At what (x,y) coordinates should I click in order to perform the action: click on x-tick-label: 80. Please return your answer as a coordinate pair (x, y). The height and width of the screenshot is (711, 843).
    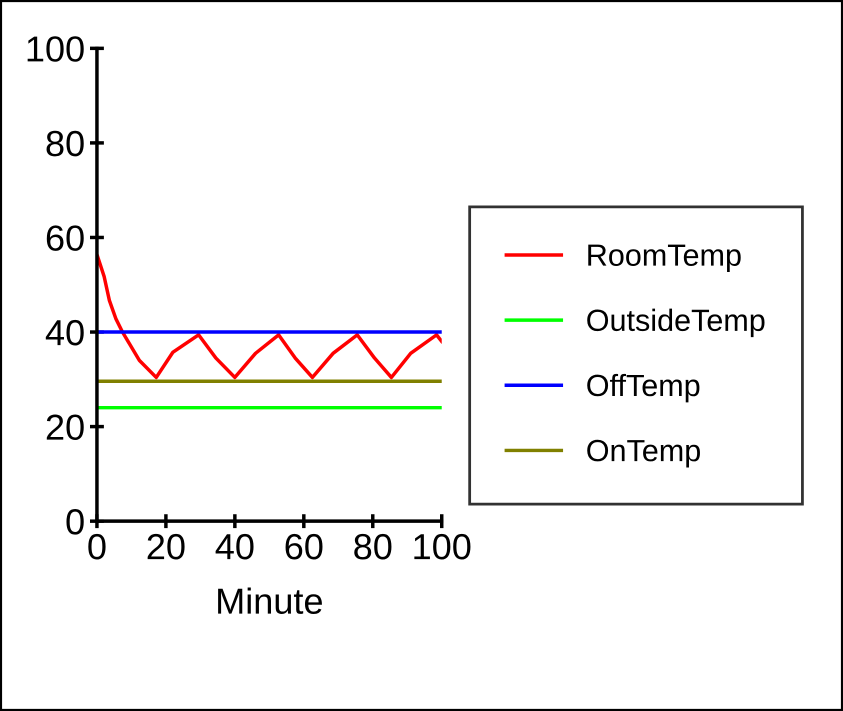
    Looking at the image, I should click on (373, 547).